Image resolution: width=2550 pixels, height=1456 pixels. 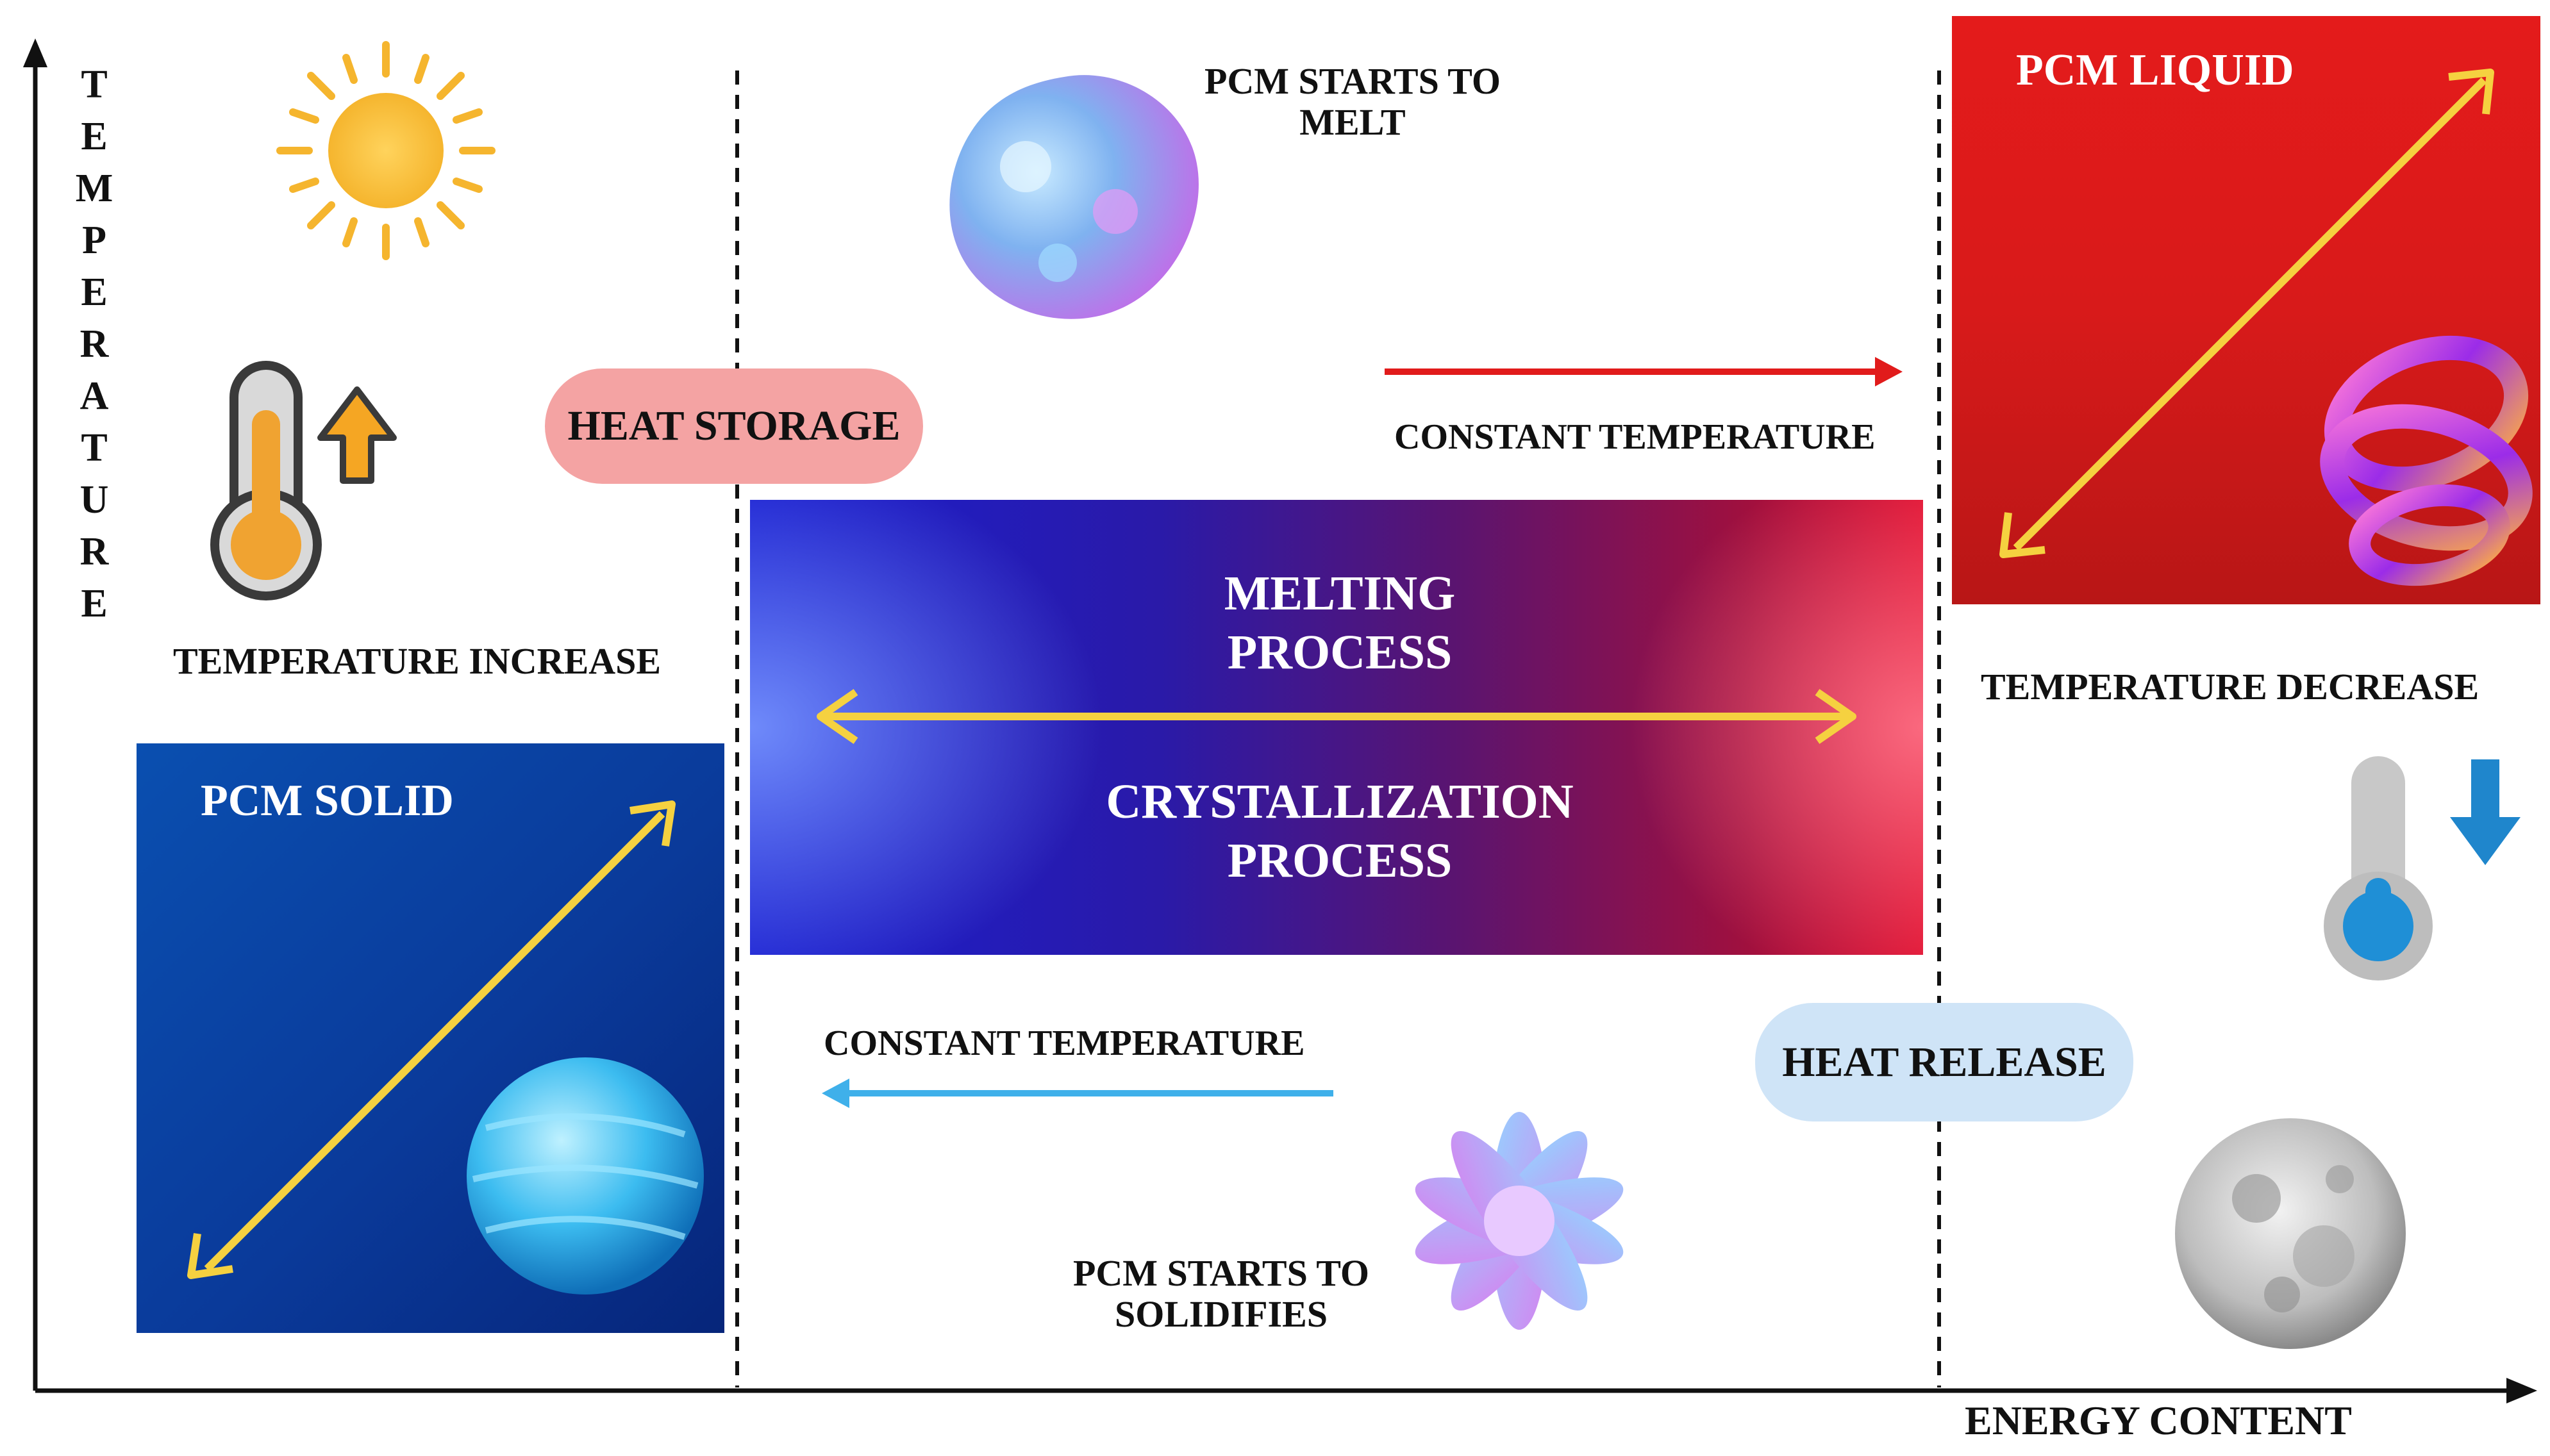 What do you see at coordinates (2486, 812) in the screenshot?
I see `arrow-down-icon` at bounding box center [2486, 812].